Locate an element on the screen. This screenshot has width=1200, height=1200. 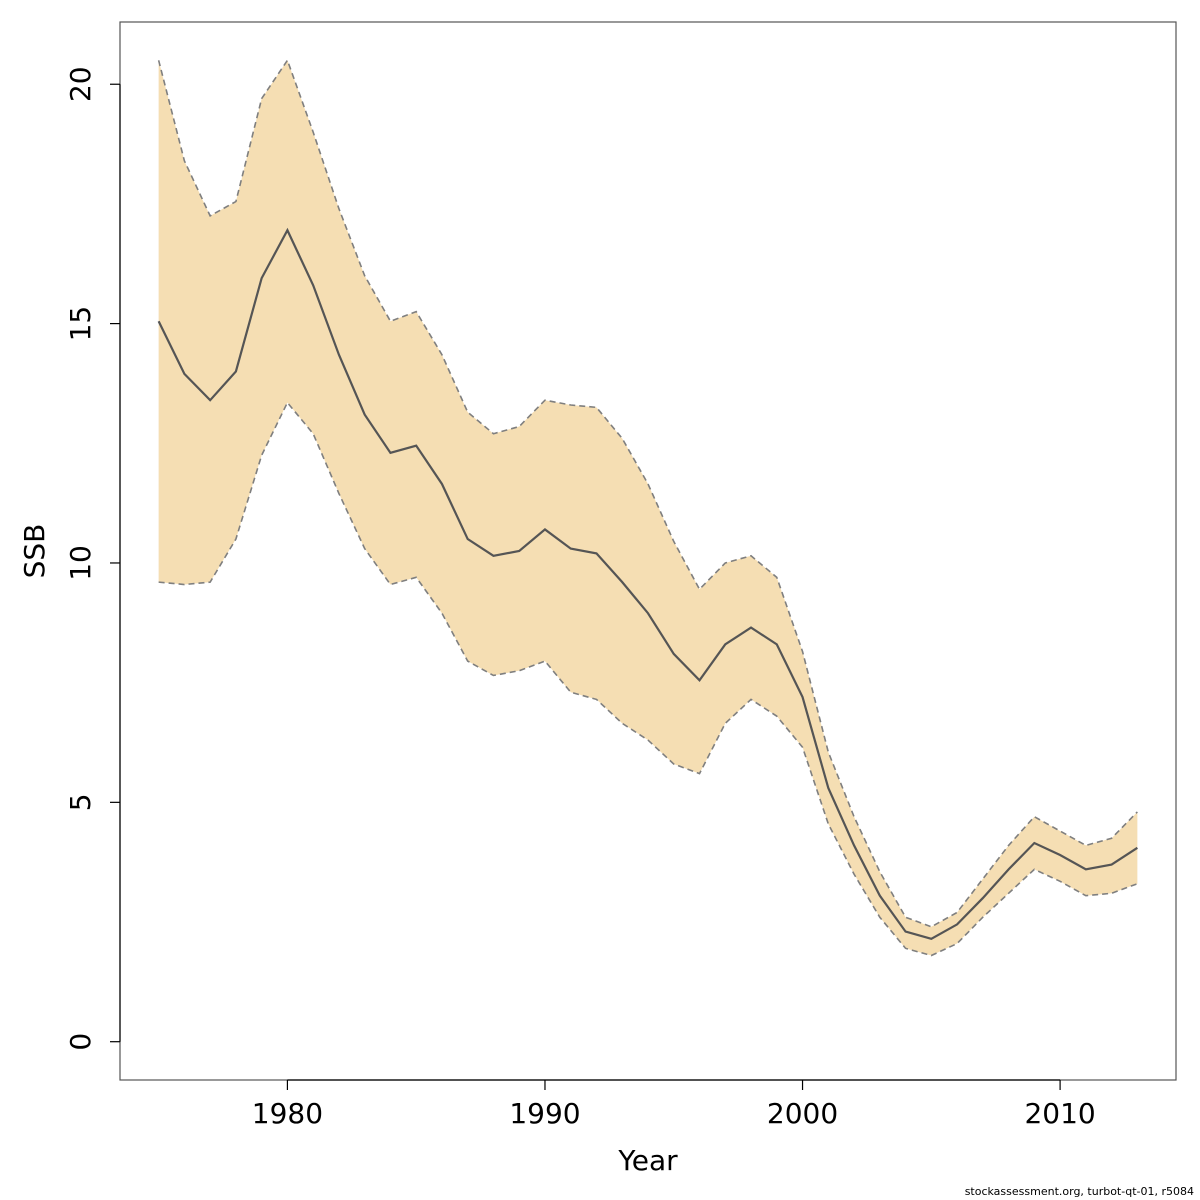
y-tick-label: 5 is located at coordinates (80, 802).